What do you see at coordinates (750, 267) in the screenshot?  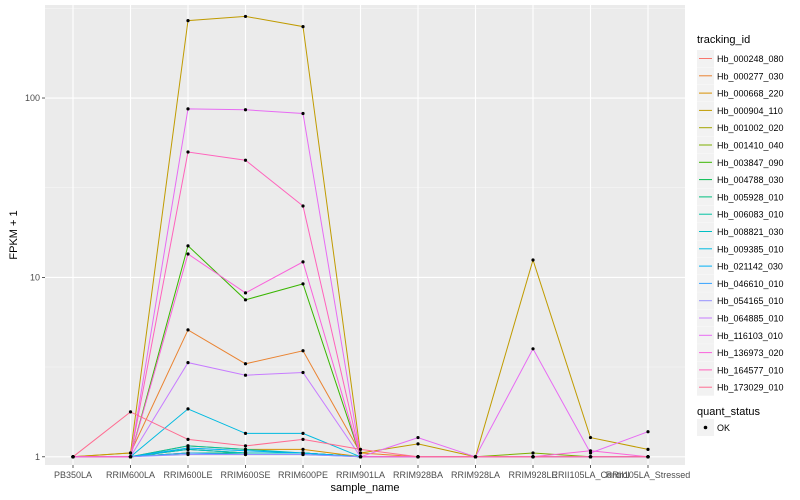 I see `legend-label: Hb_021142_030` at bounding box center [750, 267].